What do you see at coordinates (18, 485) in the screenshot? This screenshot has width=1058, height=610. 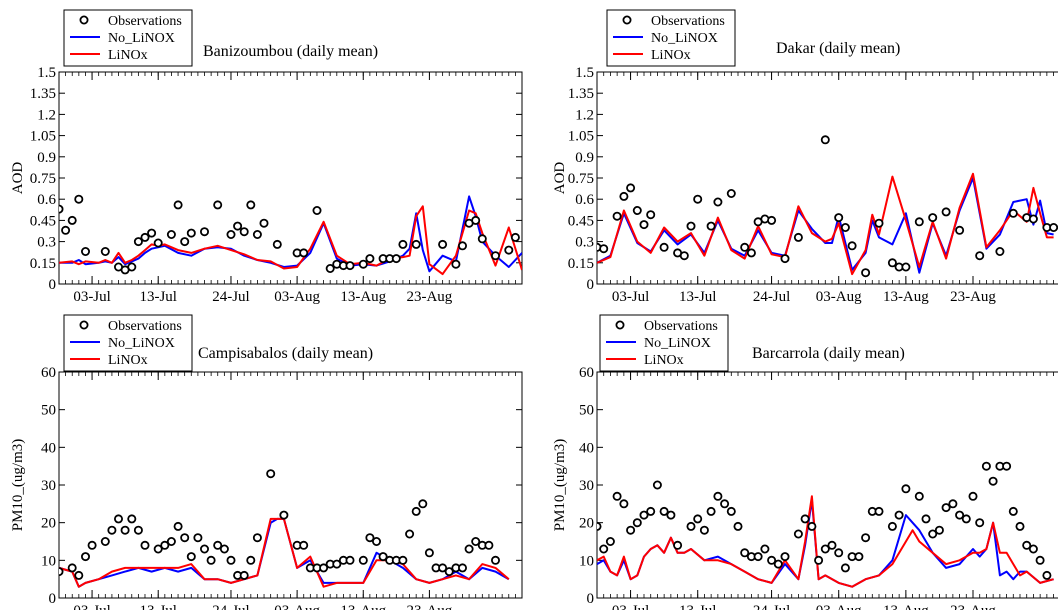 I see `y-axis-label: PM10_(ug/m3)` at bounding box center [18, 485].